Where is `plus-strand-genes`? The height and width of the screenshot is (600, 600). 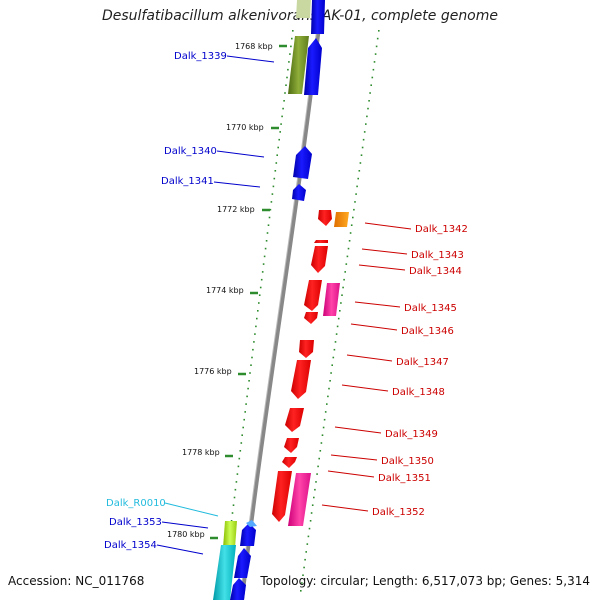
plus-strand-genes is located at coordinates (310, 368).